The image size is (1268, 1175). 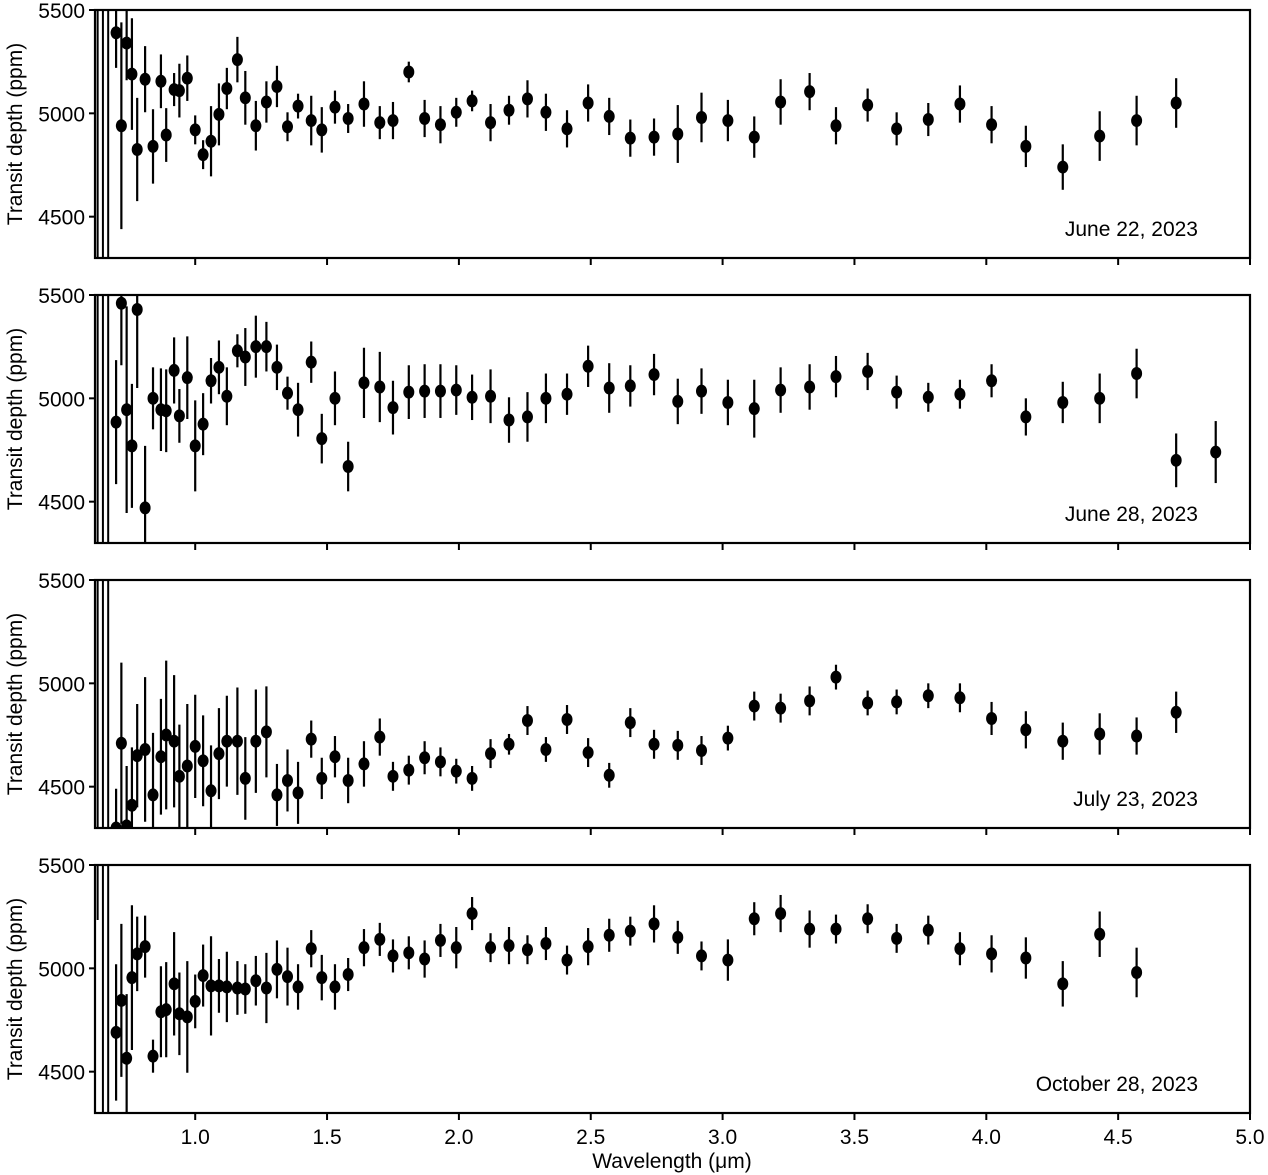 What do you see at coordinates (326, 1137) in the screenshot?
I see `x-tick-label: 1.5` at bounding box center [326, 1137].